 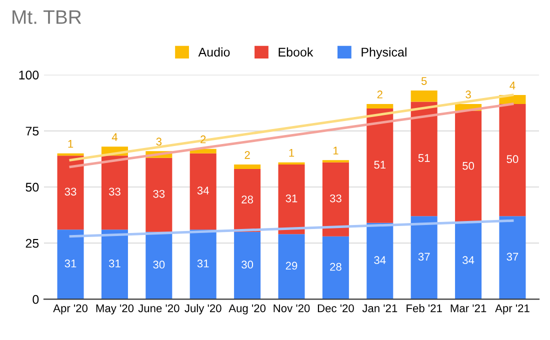 I want to click on data-label: 29, so click(x=292, y=266).